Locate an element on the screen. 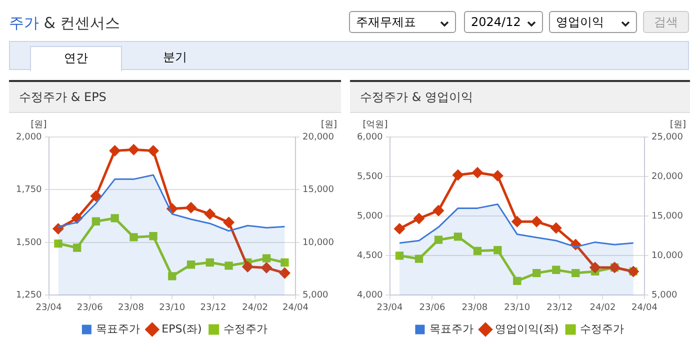  y-axis-title: [원] is located at coordinates (38, 125).